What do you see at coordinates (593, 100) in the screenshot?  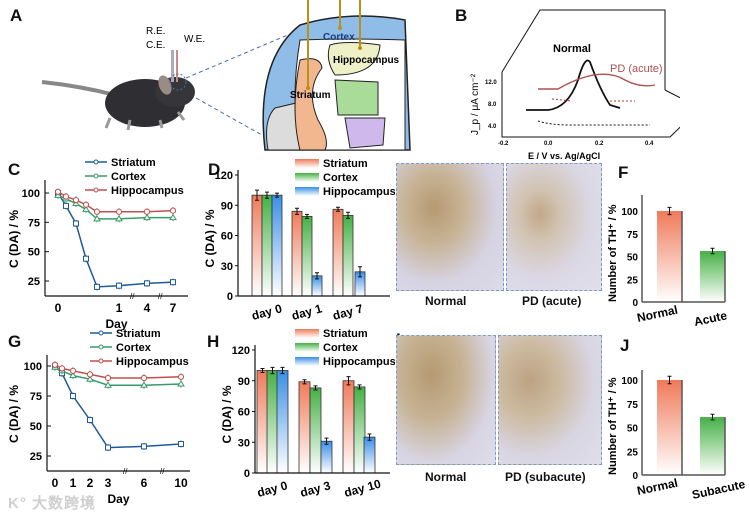 I see `pd-baseline` at bounding box center [593, 100].